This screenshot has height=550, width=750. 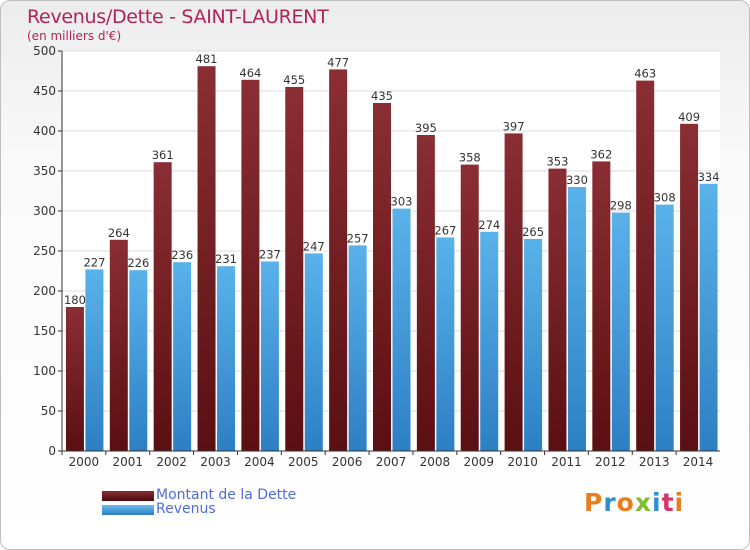 What do you see at coordinates (138, 263) in the screenshot?
I see `data-label-revenus: 226` at bounding box center [138, 263].